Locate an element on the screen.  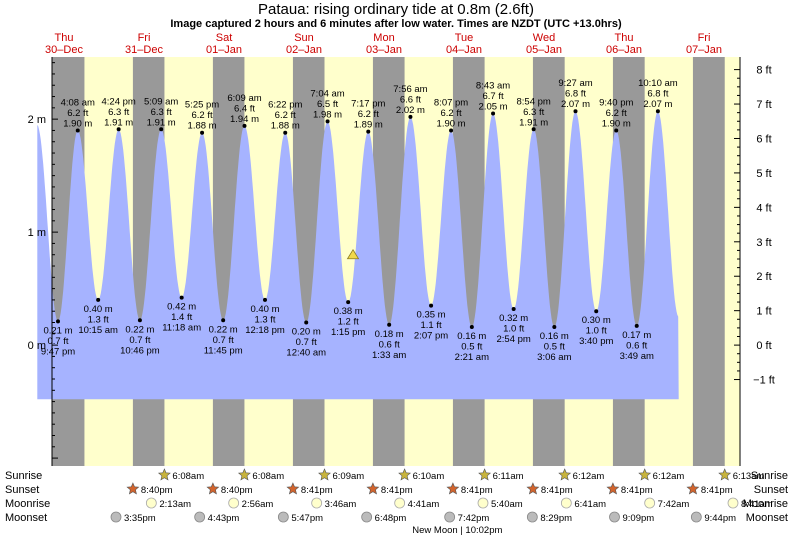
row-label-right: Sunset is located at coordinates (771, 490).